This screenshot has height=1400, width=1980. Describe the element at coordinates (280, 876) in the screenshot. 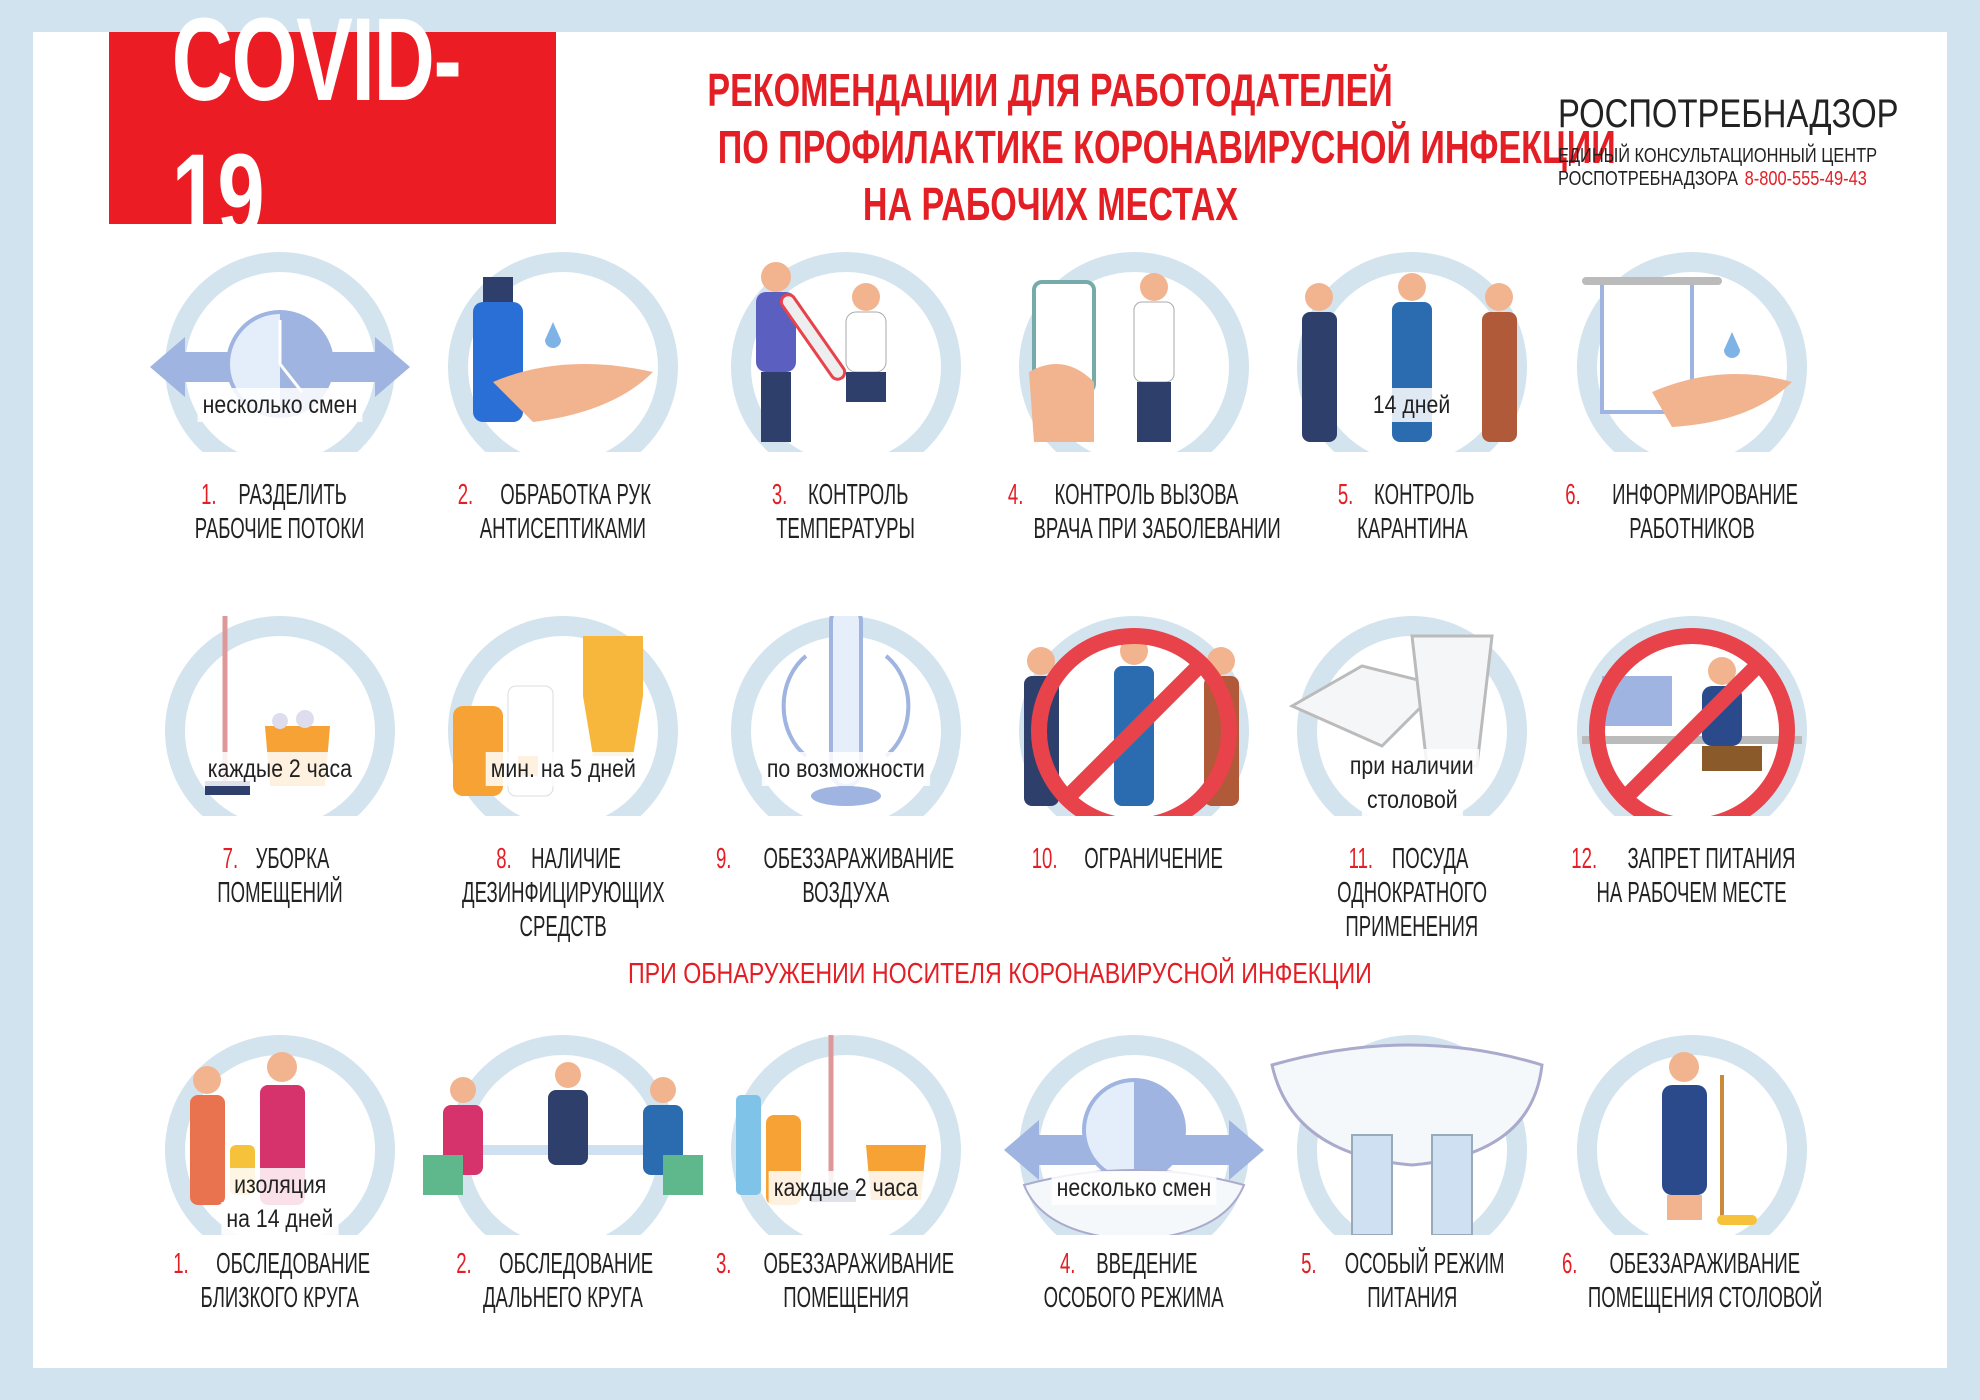

I see `card-label: 7. УБОРКА ПОМЕЩЕНИЙ` at that location.